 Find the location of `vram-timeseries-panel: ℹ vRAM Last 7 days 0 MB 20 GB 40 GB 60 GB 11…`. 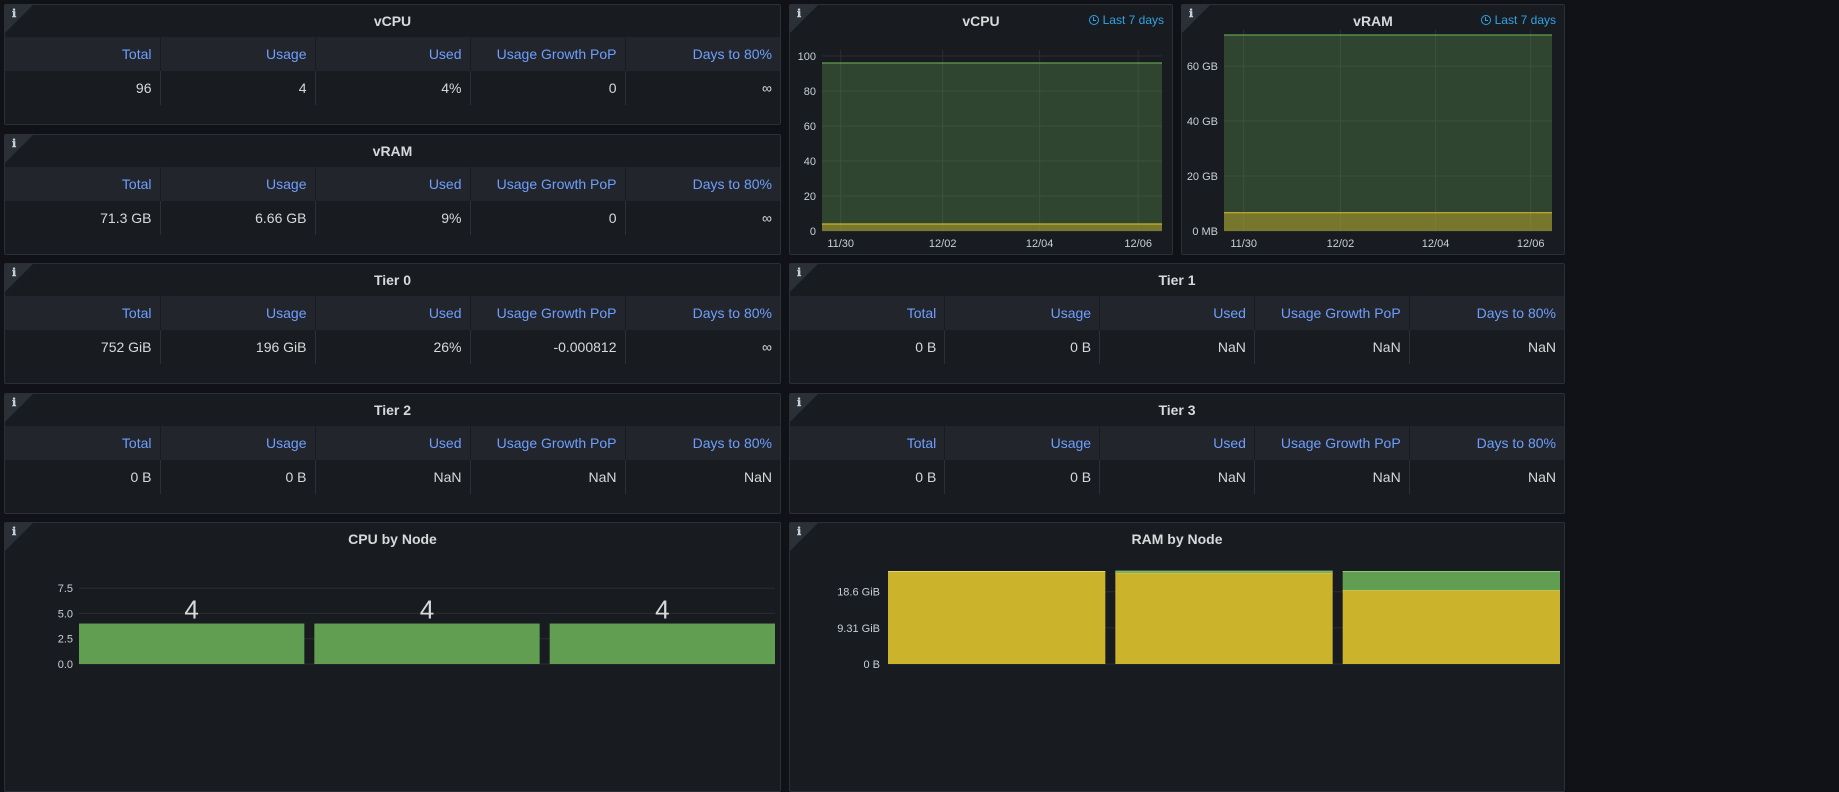

vram-timeseries-panel: ℹ vRAM Last 7 days 0 MB 20 GB 40 GB 60 GB 11… is located at coordinates (1373, 129).